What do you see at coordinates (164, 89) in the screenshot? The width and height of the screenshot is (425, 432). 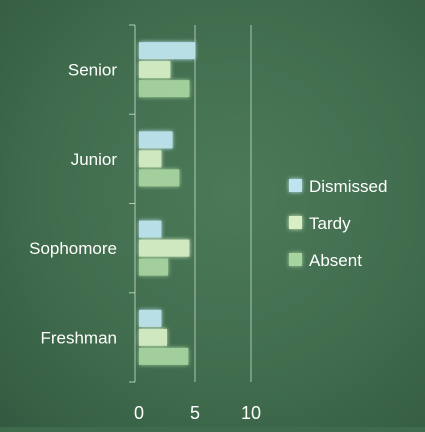 I see `bar-absent-senior` at bounding box center [164, 89].